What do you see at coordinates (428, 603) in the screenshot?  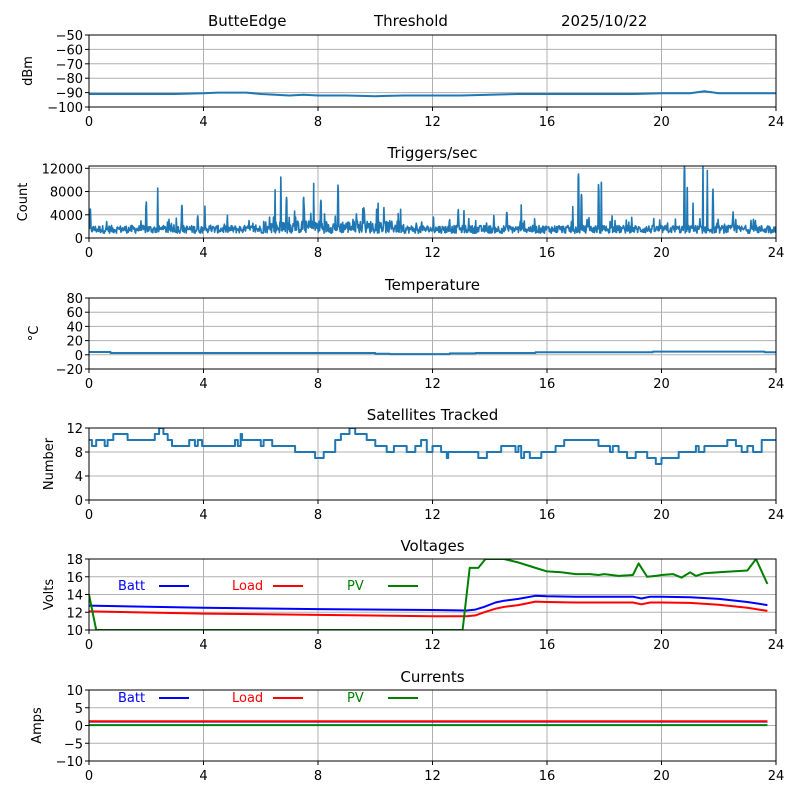 I see `series-line-batt` at bounding box center [428, 603].